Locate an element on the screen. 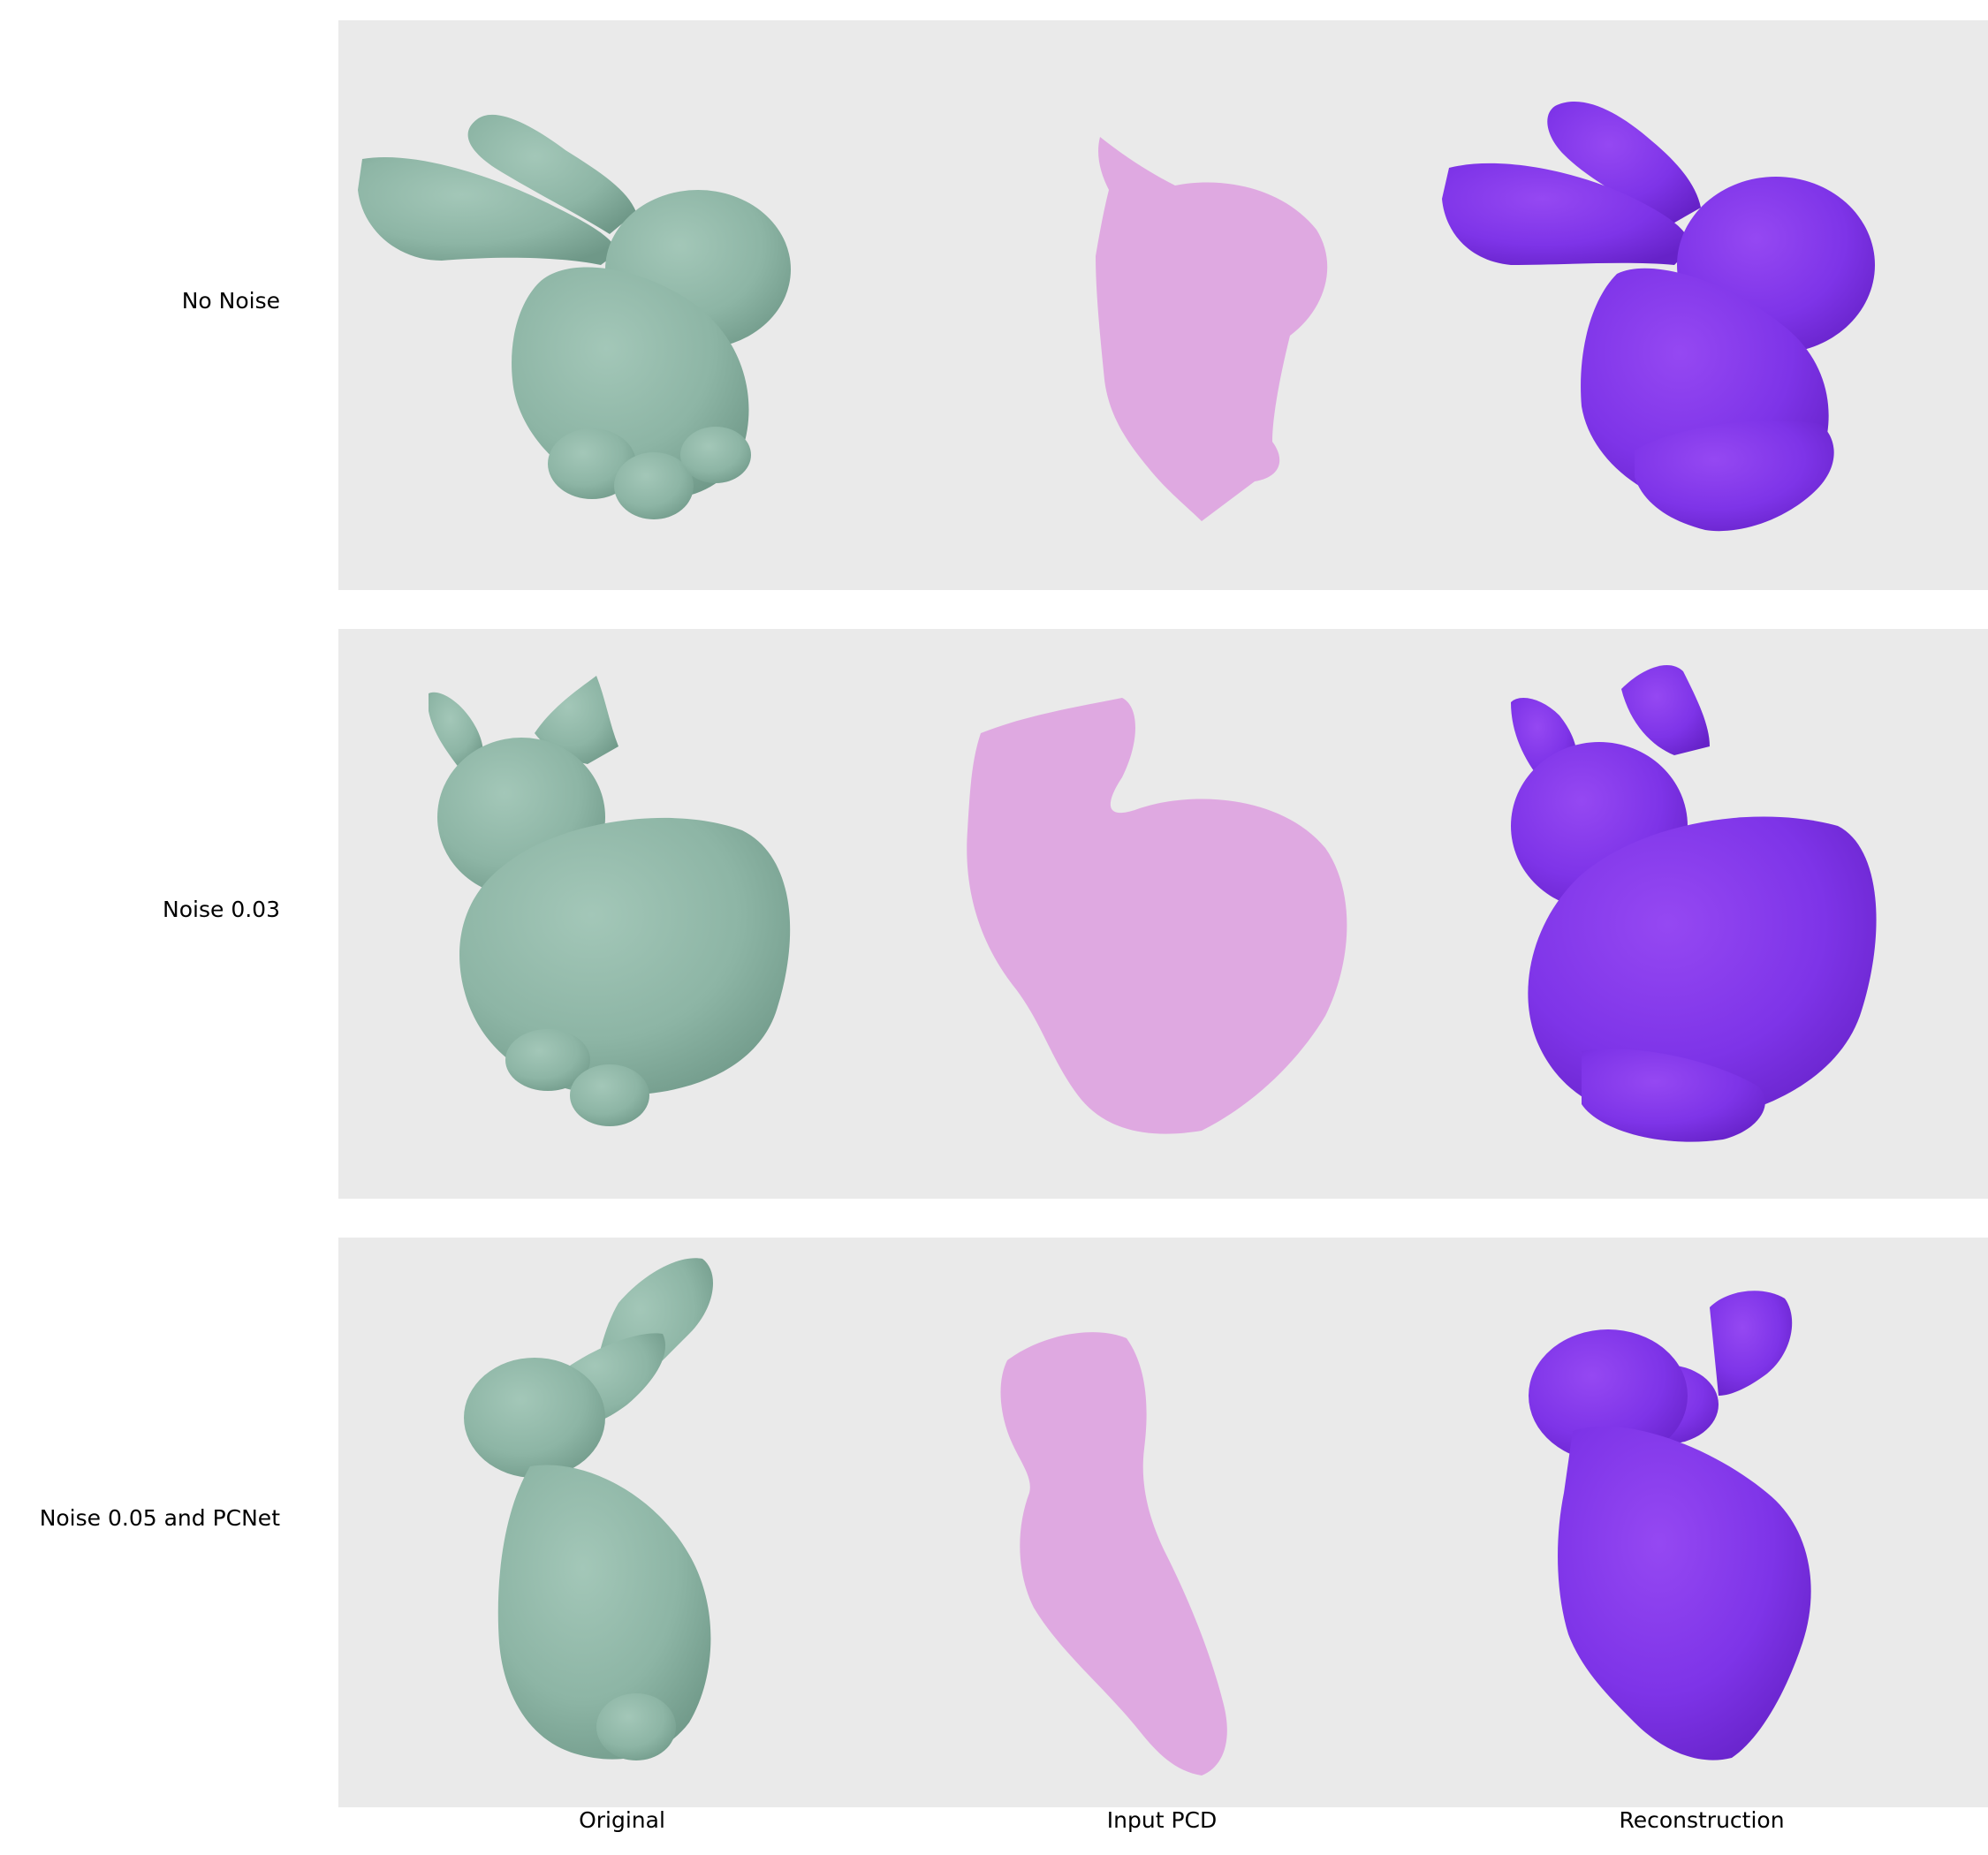  row-label-noise-005-pcnet: Noise 0.05 and PCNet is located at coordinates (159, 1518).